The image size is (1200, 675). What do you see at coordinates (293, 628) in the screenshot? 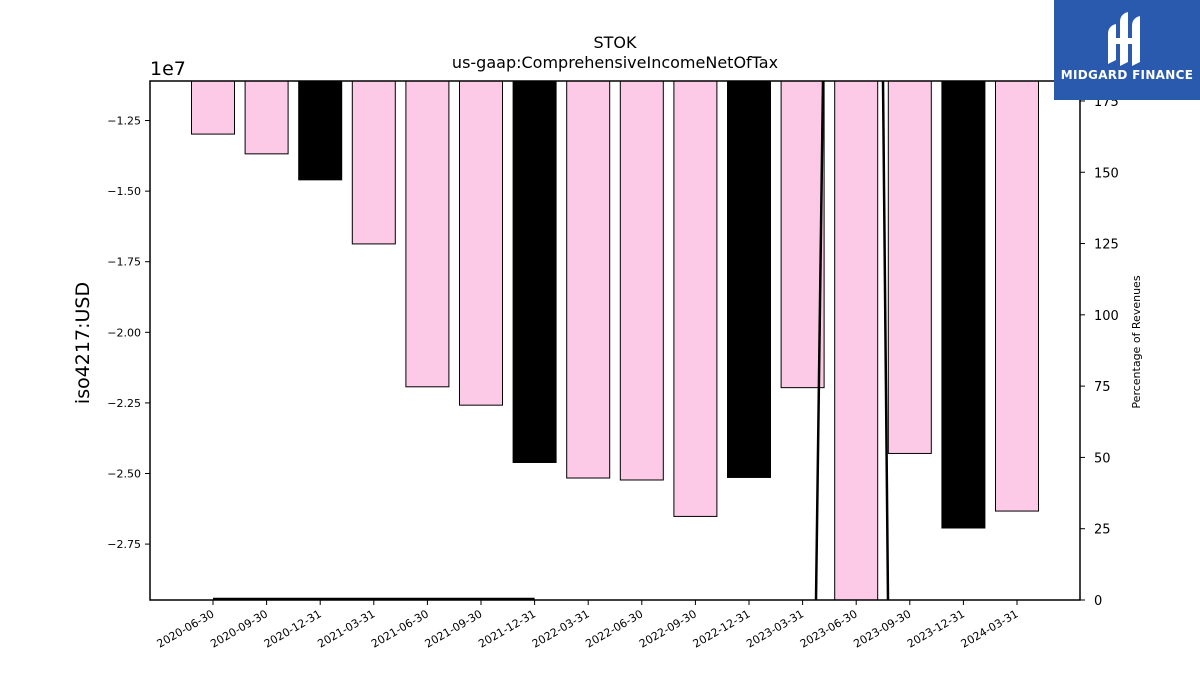
I see `x-tick-label: 2020-12-31` at bounding box center [293, 628].